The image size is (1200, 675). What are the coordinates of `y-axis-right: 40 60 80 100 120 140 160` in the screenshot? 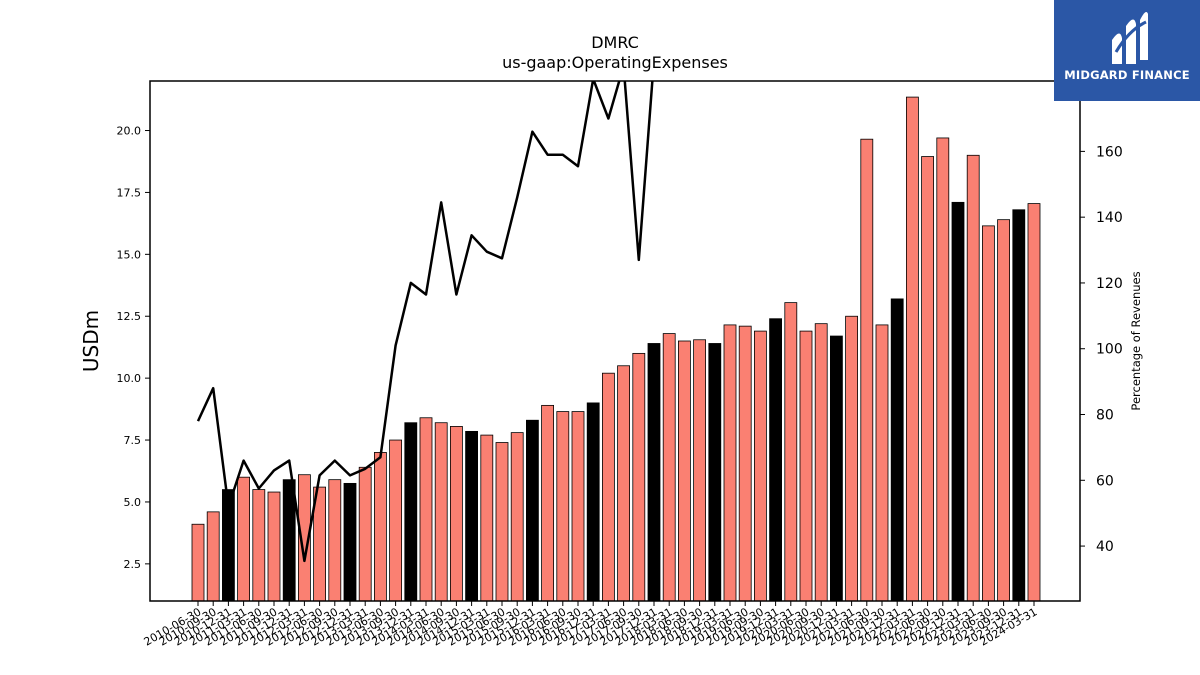 It's located at (1101, 349).